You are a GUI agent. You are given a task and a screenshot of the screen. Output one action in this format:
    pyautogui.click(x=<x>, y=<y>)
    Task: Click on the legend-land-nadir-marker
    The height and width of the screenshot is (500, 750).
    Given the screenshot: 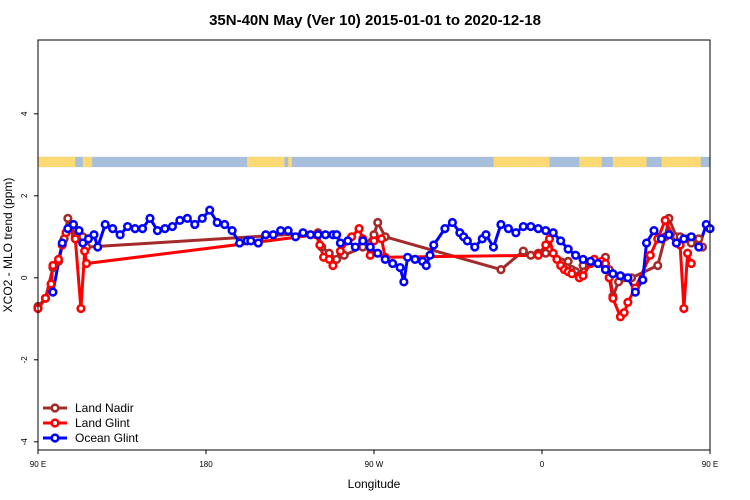 What is the action you would take?
    pyautogui.click(x=55, y=408)
    